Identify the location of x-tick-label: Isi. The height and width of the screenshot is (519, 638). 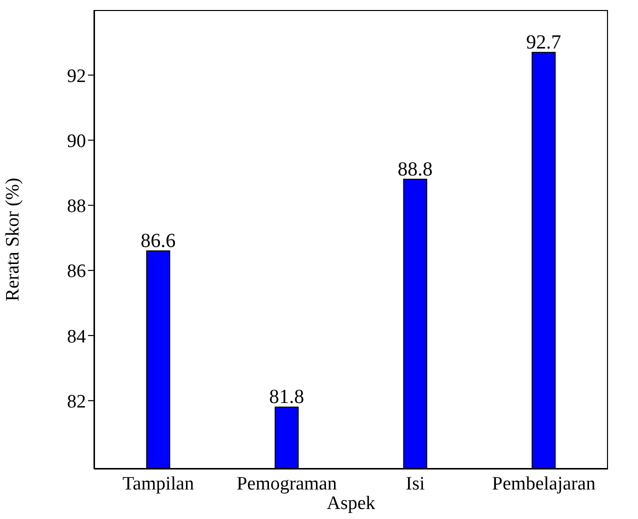
(415, 483).